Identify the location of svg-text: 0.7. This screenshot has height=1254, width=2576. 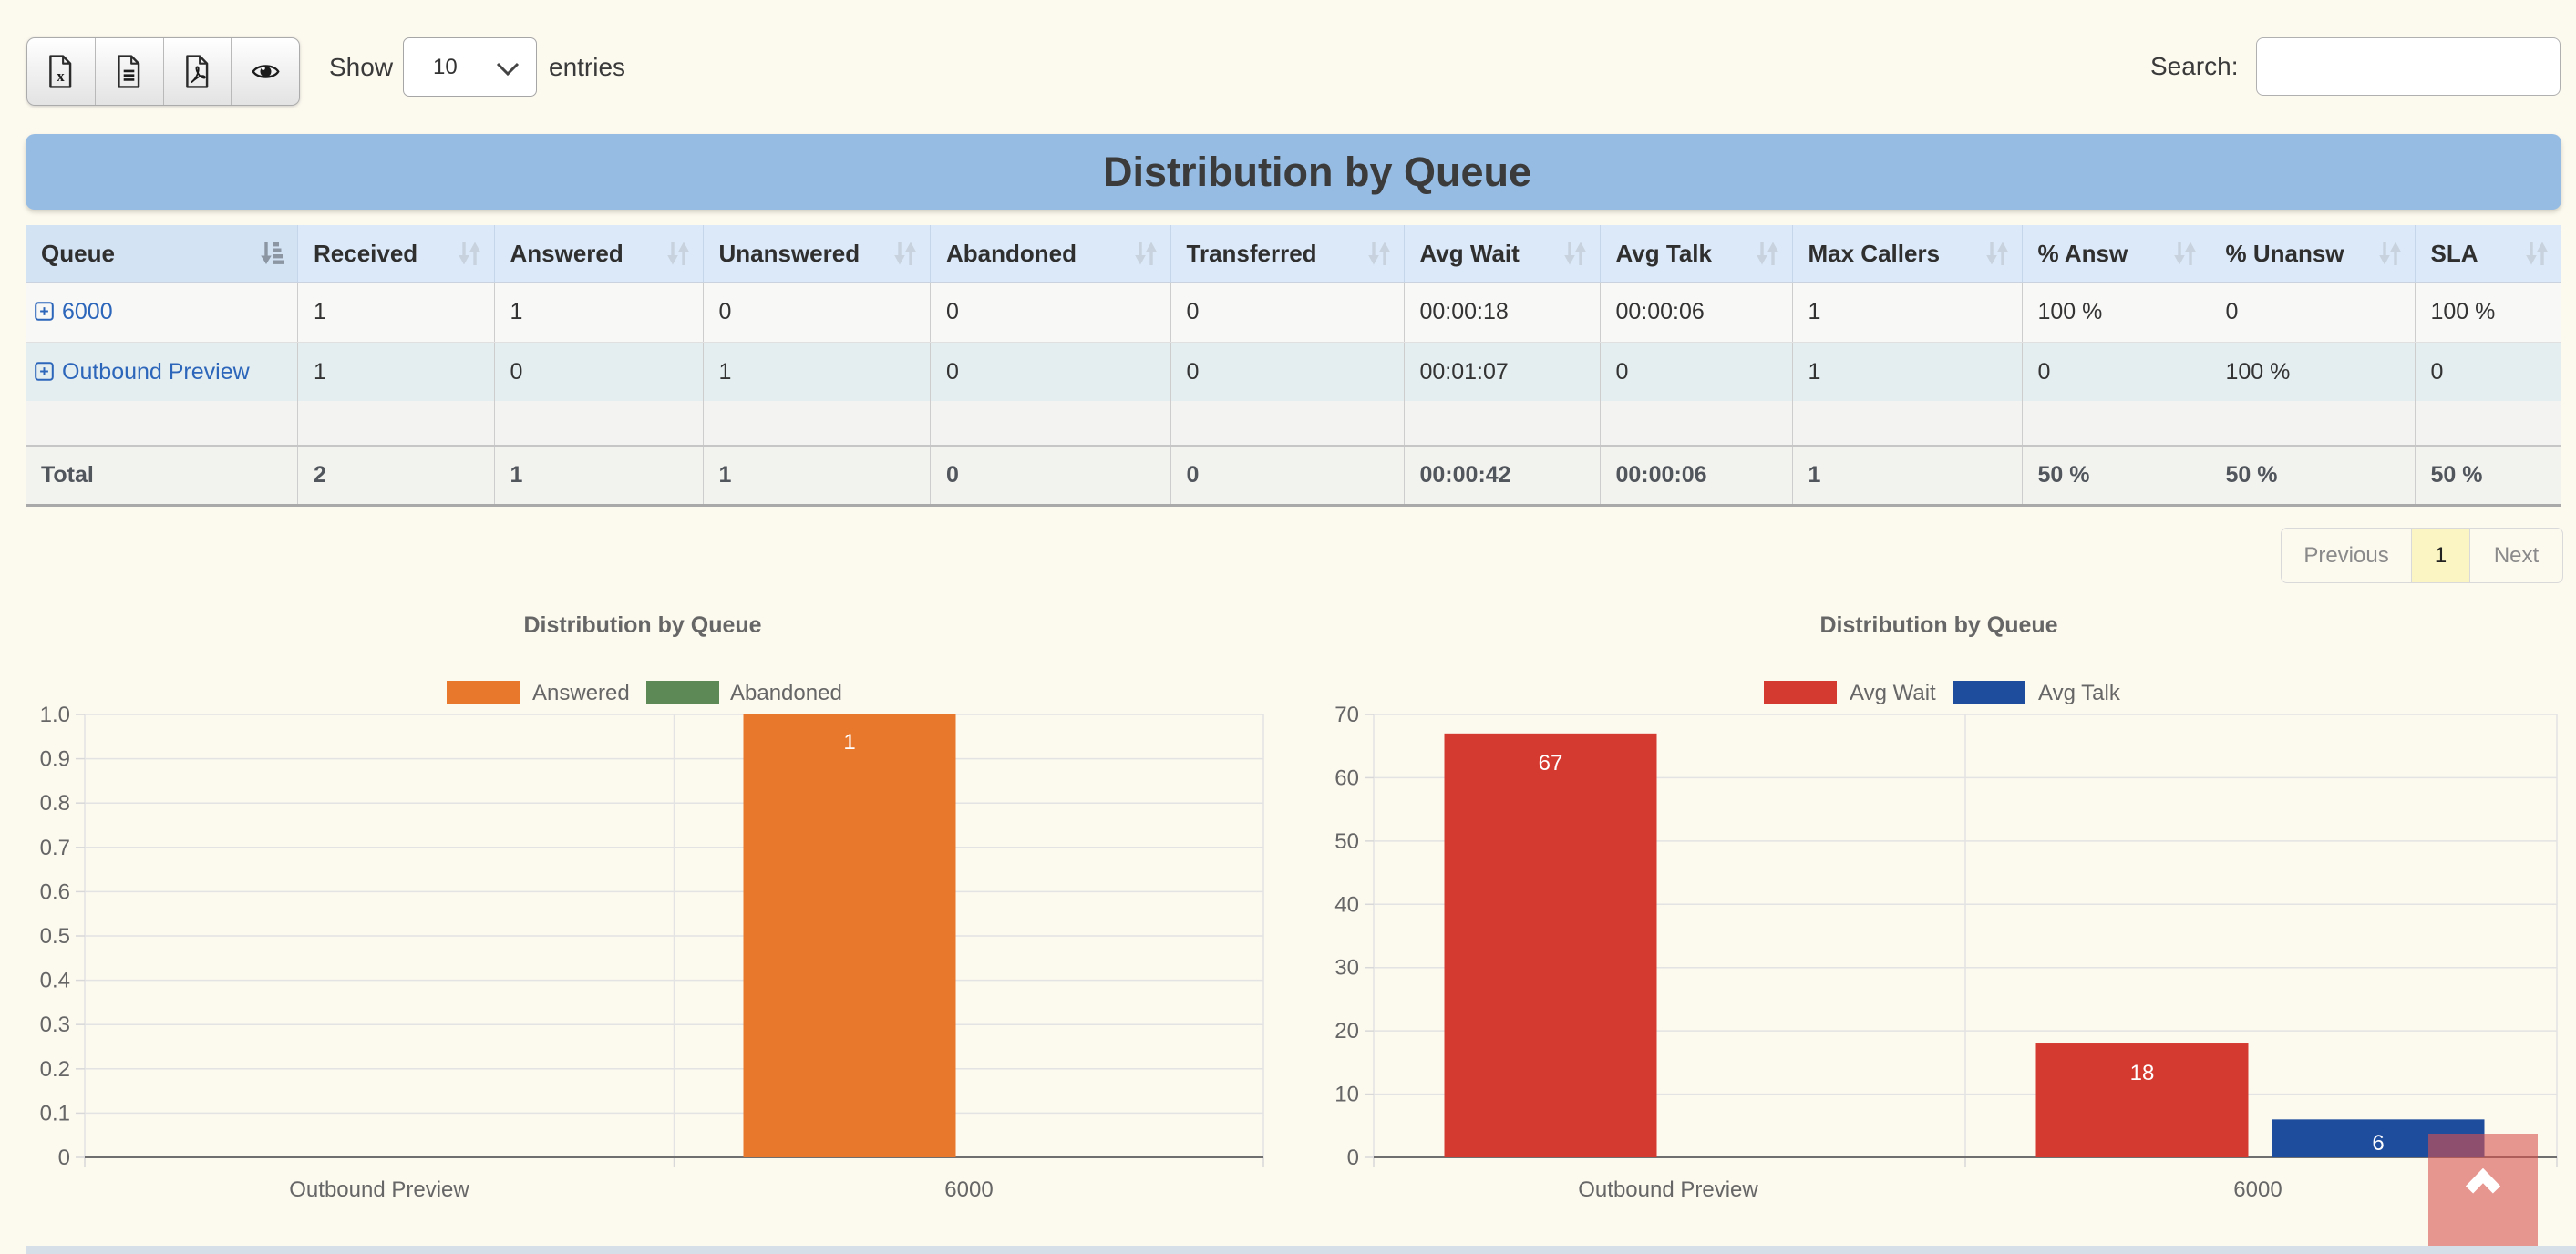
(55, 848).